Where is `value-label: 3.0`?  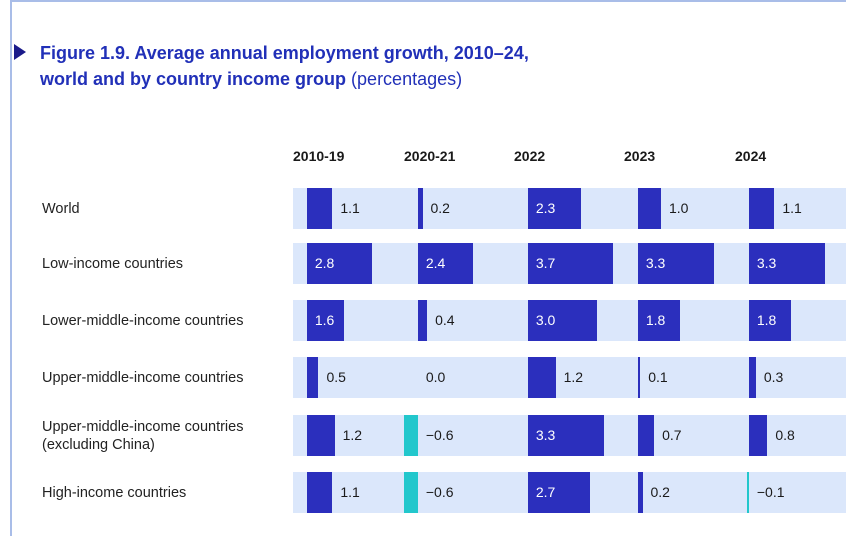 value-label: 3.0 is located at coordinates (545, 320).